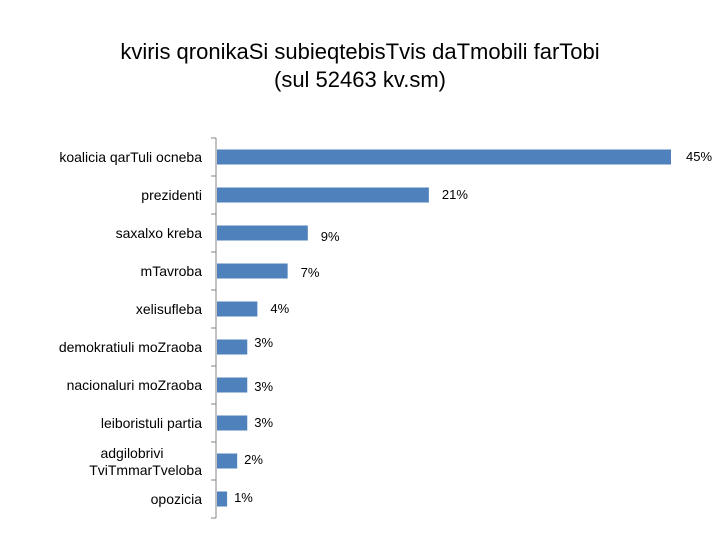  What do you see at coordinates (177, 499) in the screenshot?
I see `category-label: opozicia` at bounding box center [177, 499].